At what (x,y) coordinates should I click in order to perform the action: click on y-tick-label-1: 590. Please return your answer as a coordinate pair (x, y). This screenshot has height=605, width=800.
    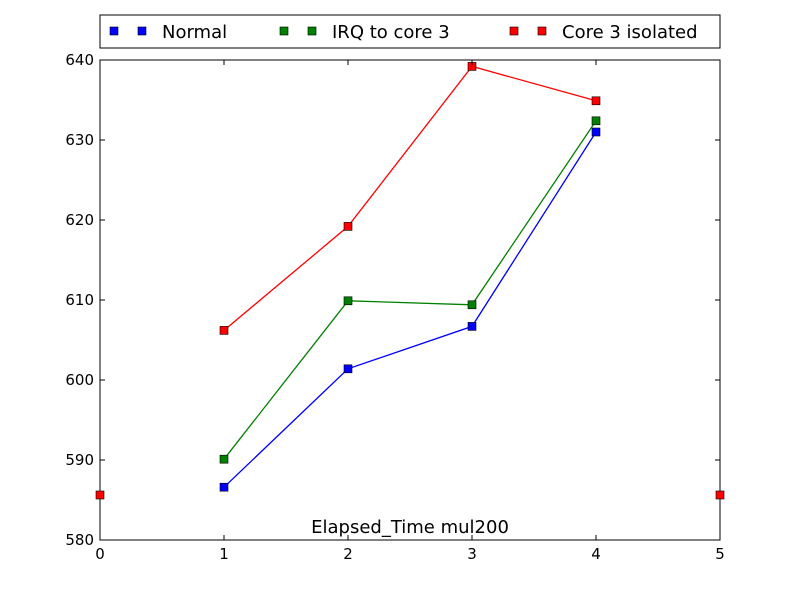
    Looking at the image, I should click on (79, 460).